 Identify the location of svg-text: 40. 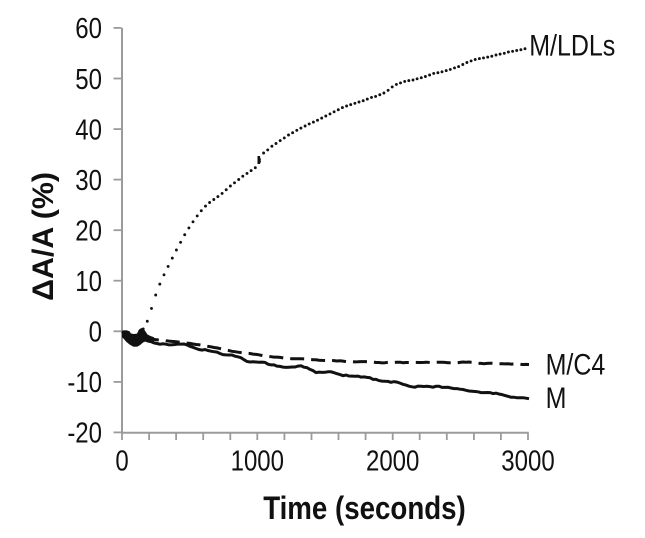
(88, 129).